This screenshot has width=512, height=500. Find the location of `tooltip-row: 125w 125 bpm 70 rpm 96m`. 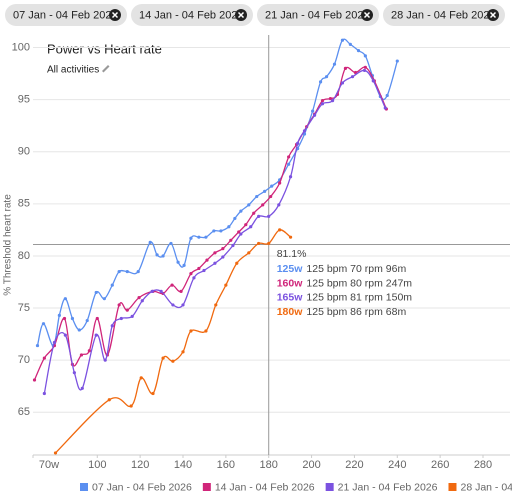

tooltip-row: 125w 125 bpm 70 rpm 96m is located at coordinates (342, 269).